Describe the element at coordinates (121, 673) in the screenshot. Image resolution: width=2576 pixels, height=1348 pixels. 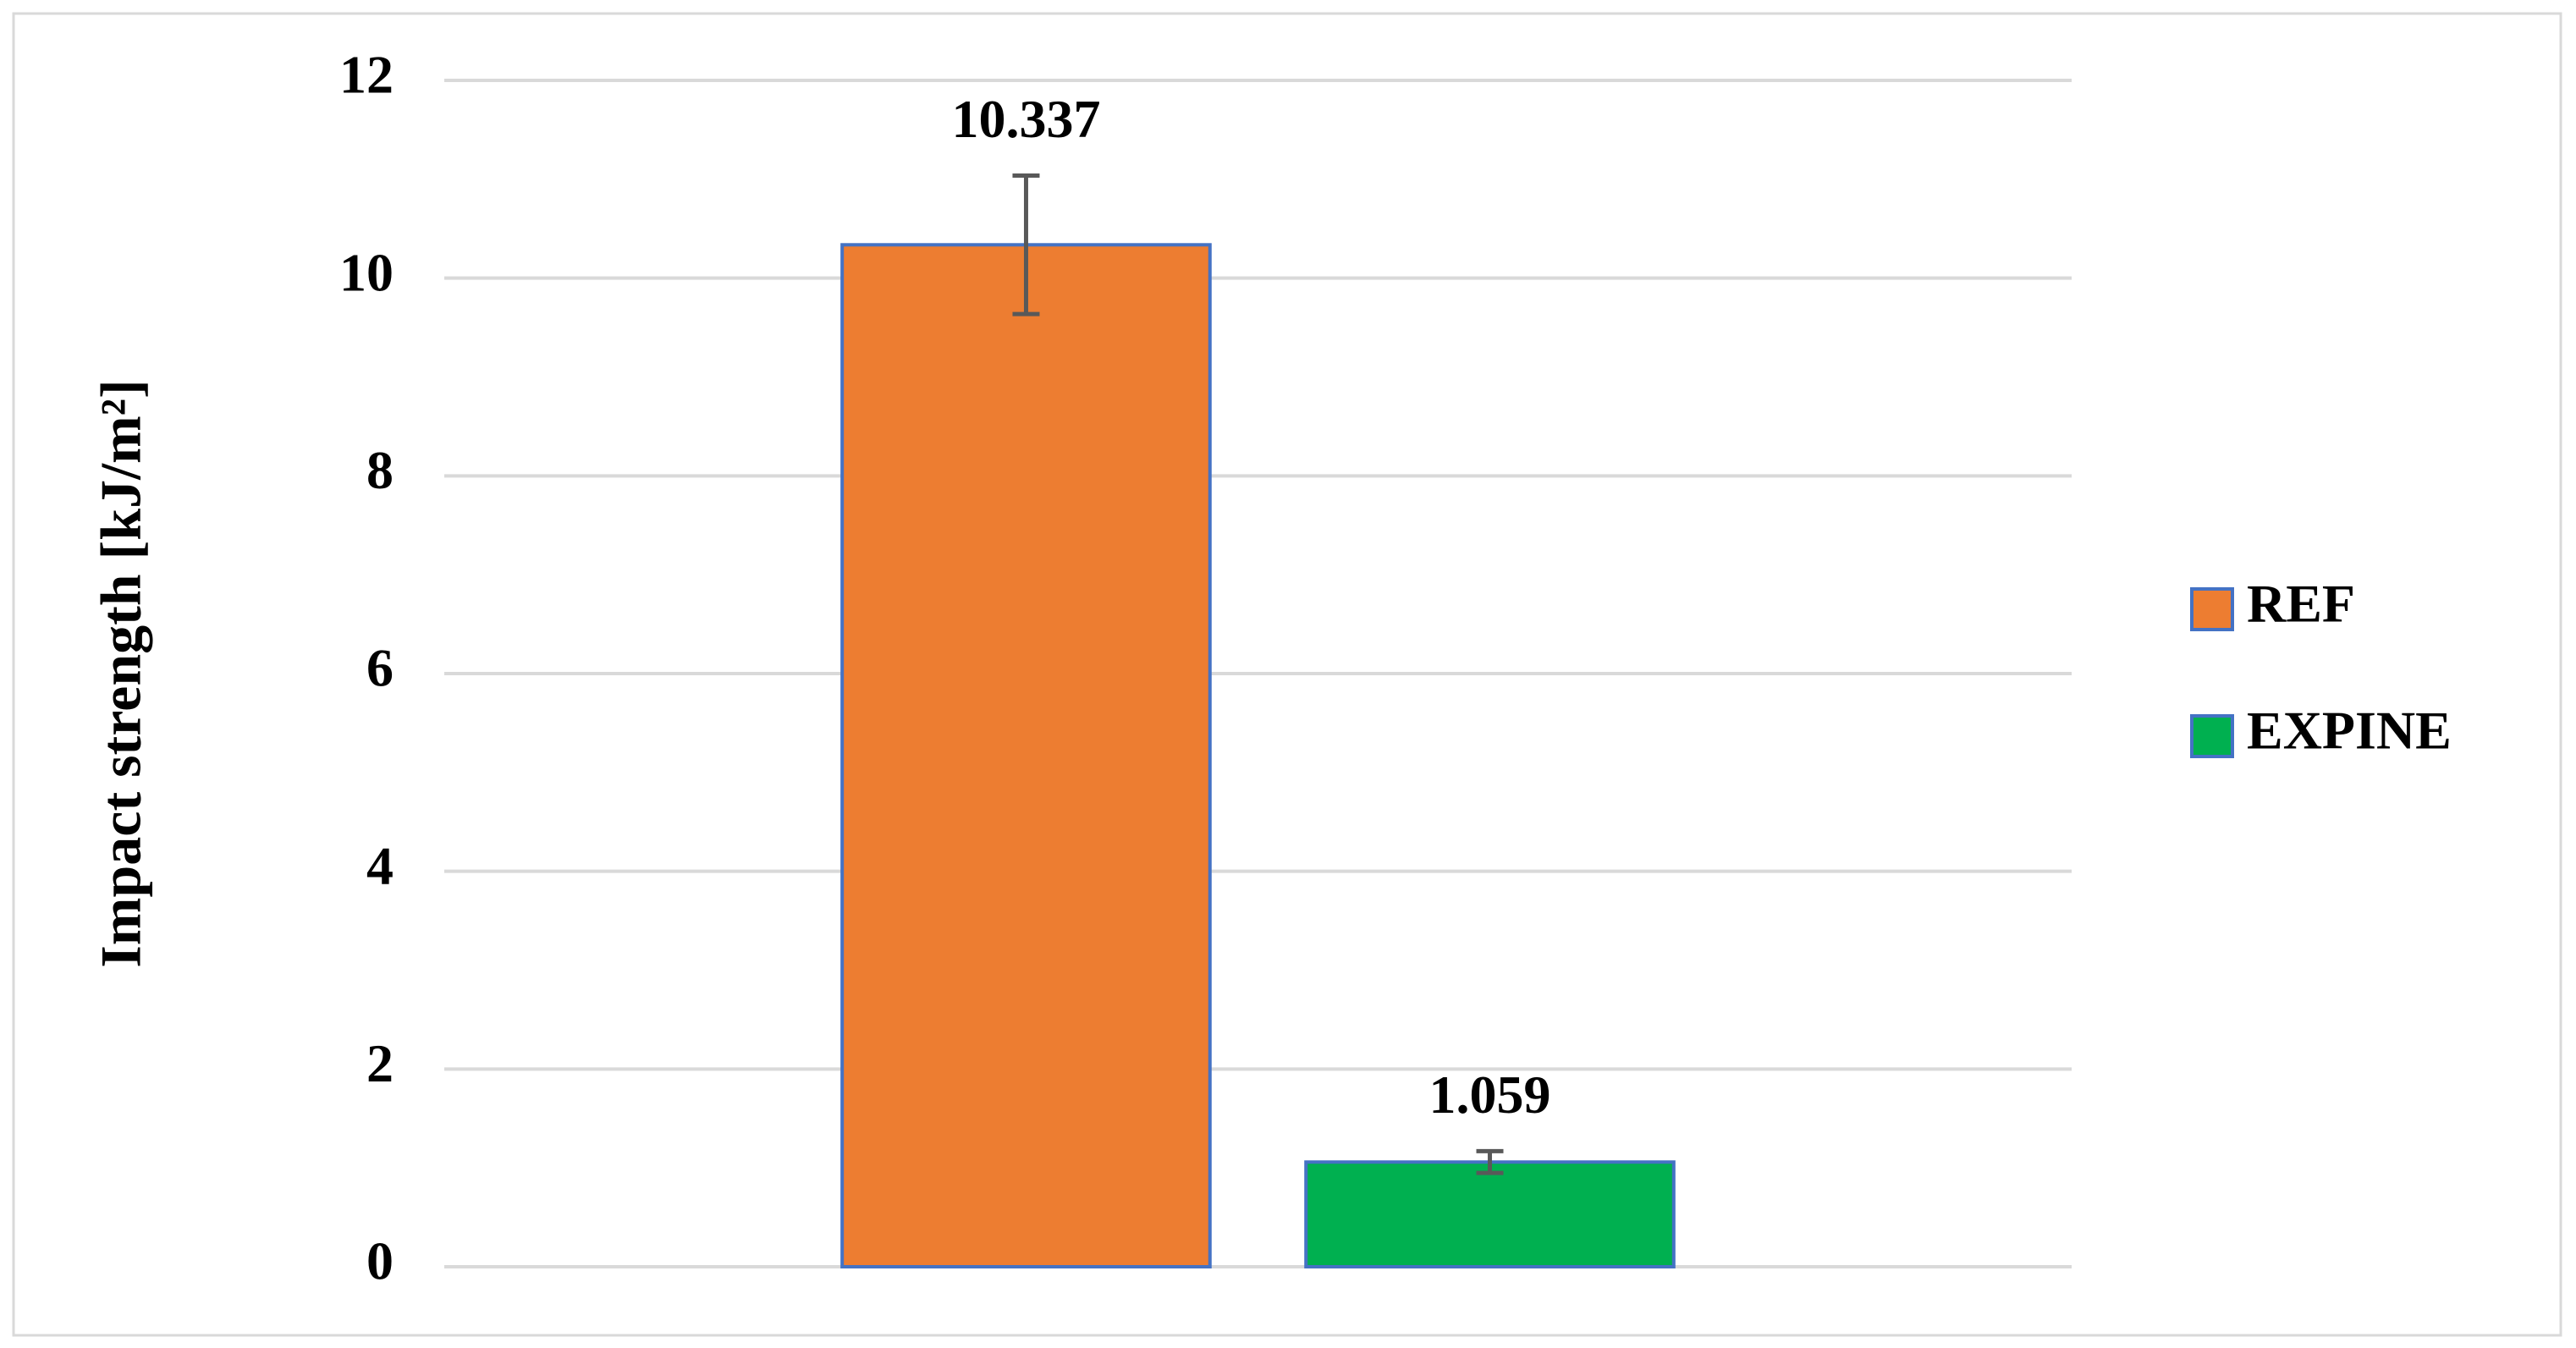
I see `y-axis-title: Impact strength [kJ/m²]` at that location.